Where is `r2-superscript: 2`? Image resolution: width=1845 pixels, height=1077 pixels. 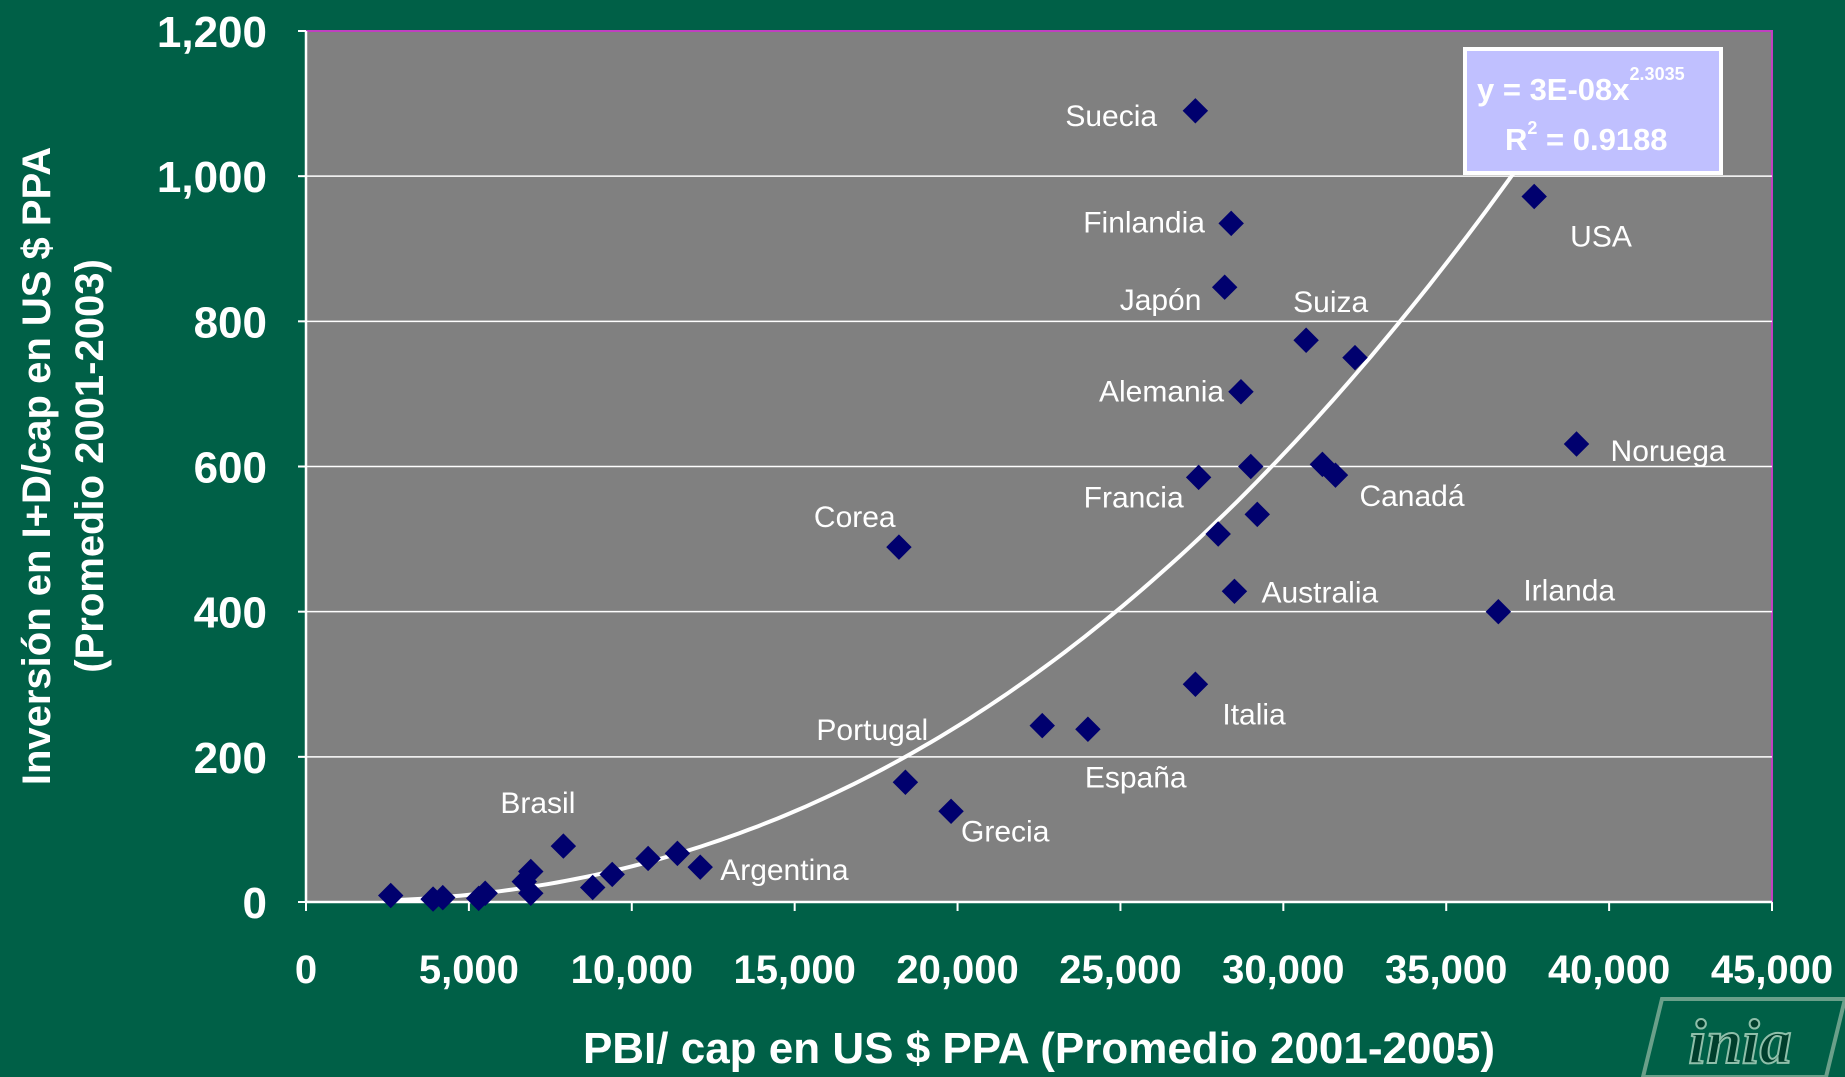
r2-superscript: 2 is located at coordinates (1532, 128).